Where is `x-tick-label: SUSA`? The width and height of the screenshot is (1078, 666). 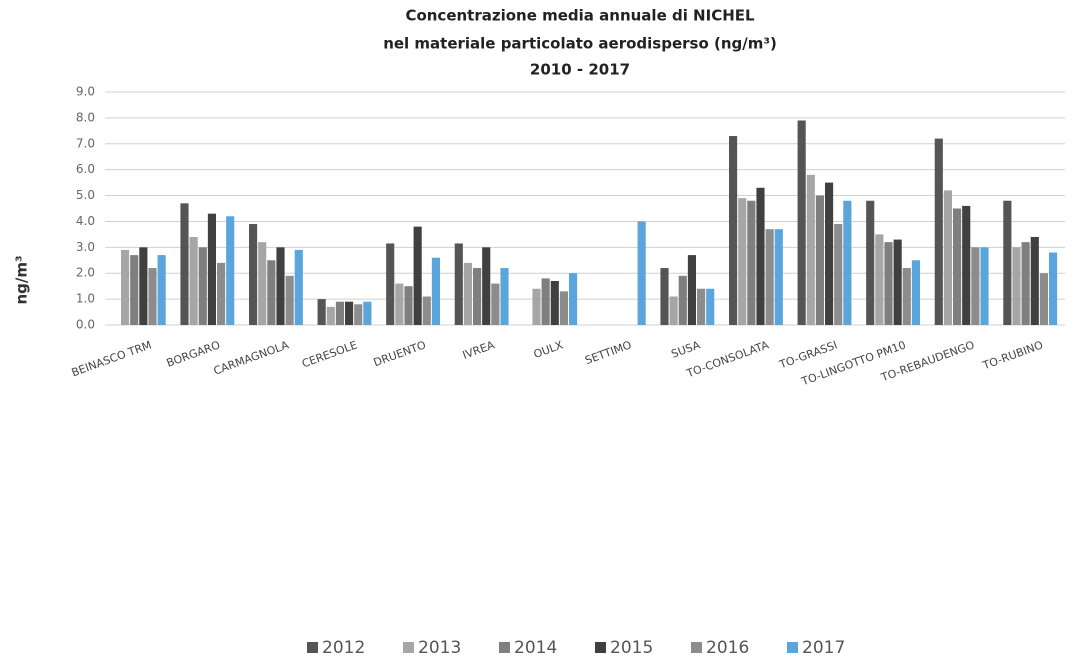
x-tick-label: SUSA is located at coordinates (686, 349).